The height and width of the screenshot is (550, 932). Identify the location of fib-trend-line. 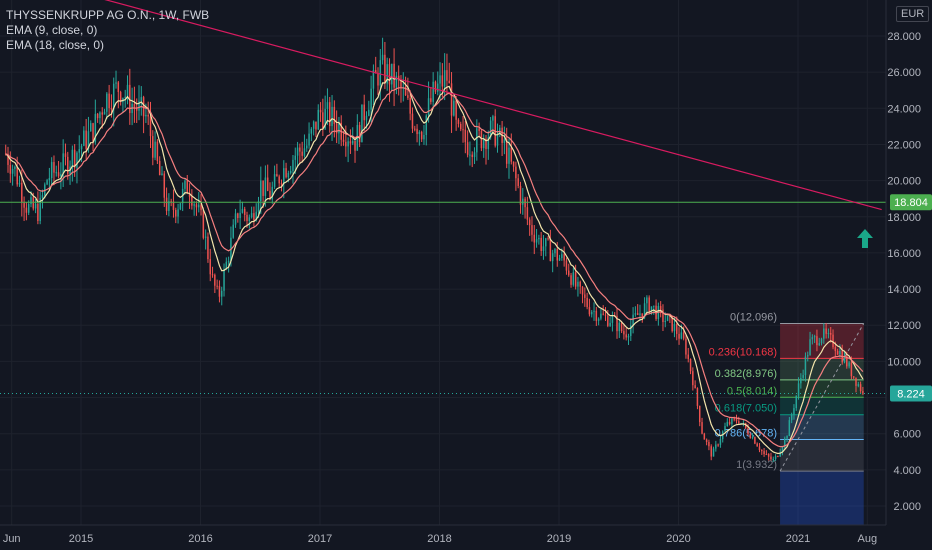
(822, 397).